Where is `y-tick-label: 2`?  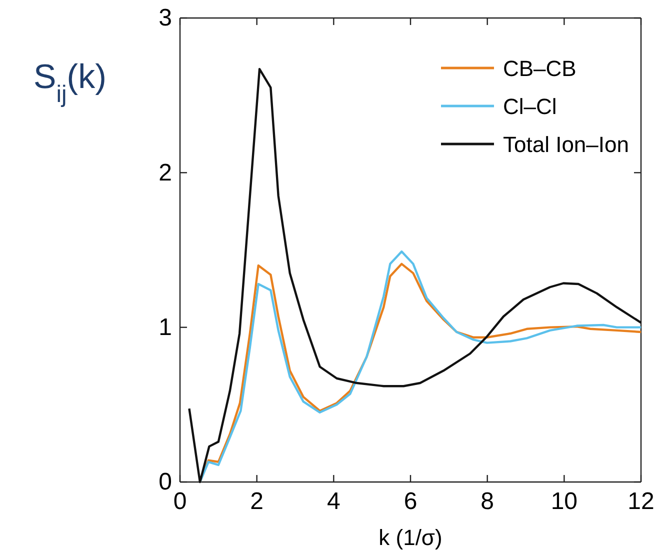 y-tick-label: 2 is located at coordinates (165, 172).